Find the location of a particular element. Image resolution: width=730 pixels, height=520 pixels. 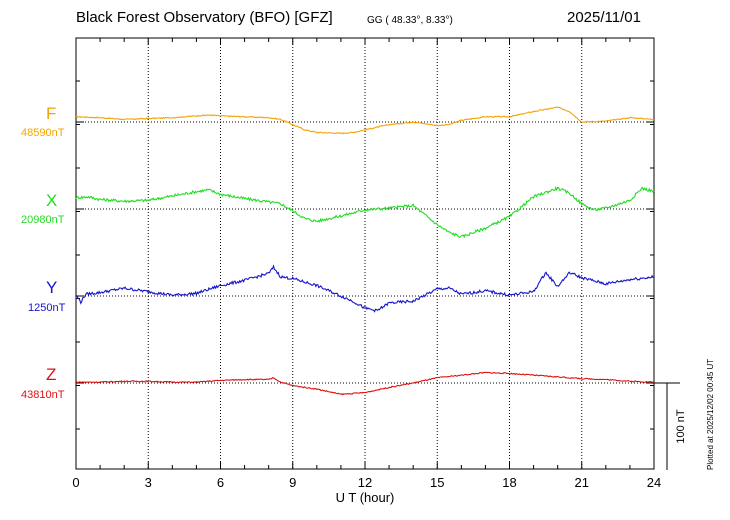

series-line-z is located at coordinates (365, 383).